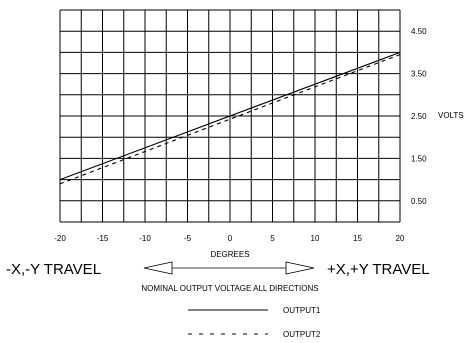 This screenshot has height=343, width=476. What do you see at coordinates (419, 201) in the screenshot?
I see `y-tick-label: 0.50` at bounding box center [419, 201].